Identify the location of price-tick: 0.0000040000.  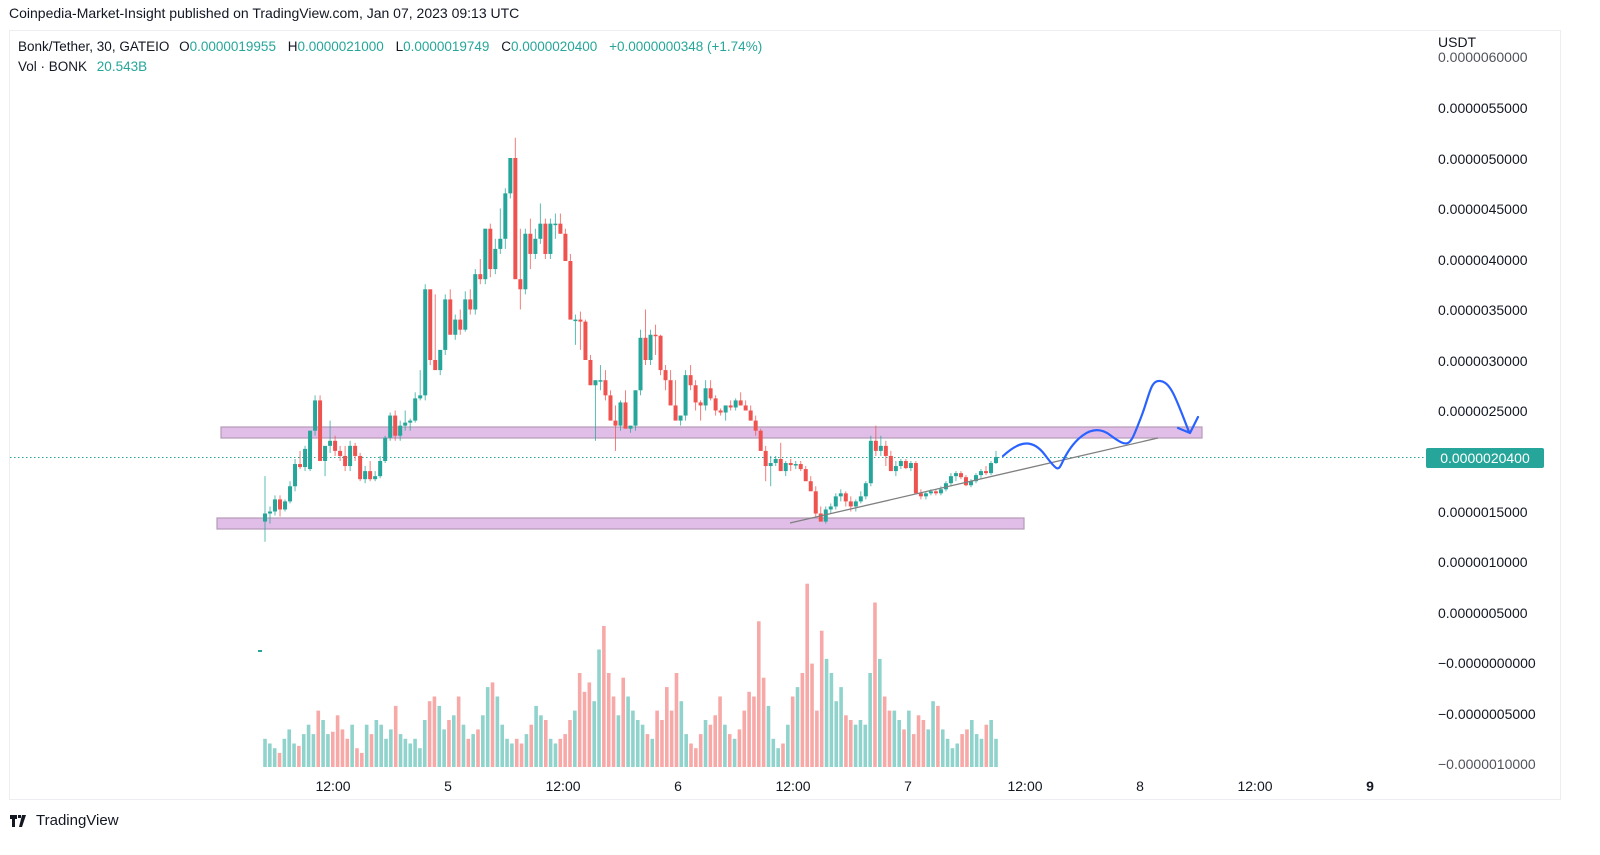
(1483, 260).